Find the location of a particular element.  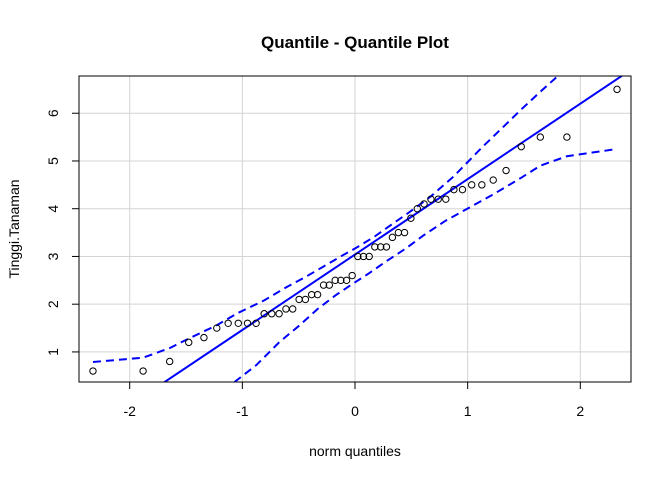

y-axis-label: Tinggi.Tanaman is located at coordinates (14, 228).